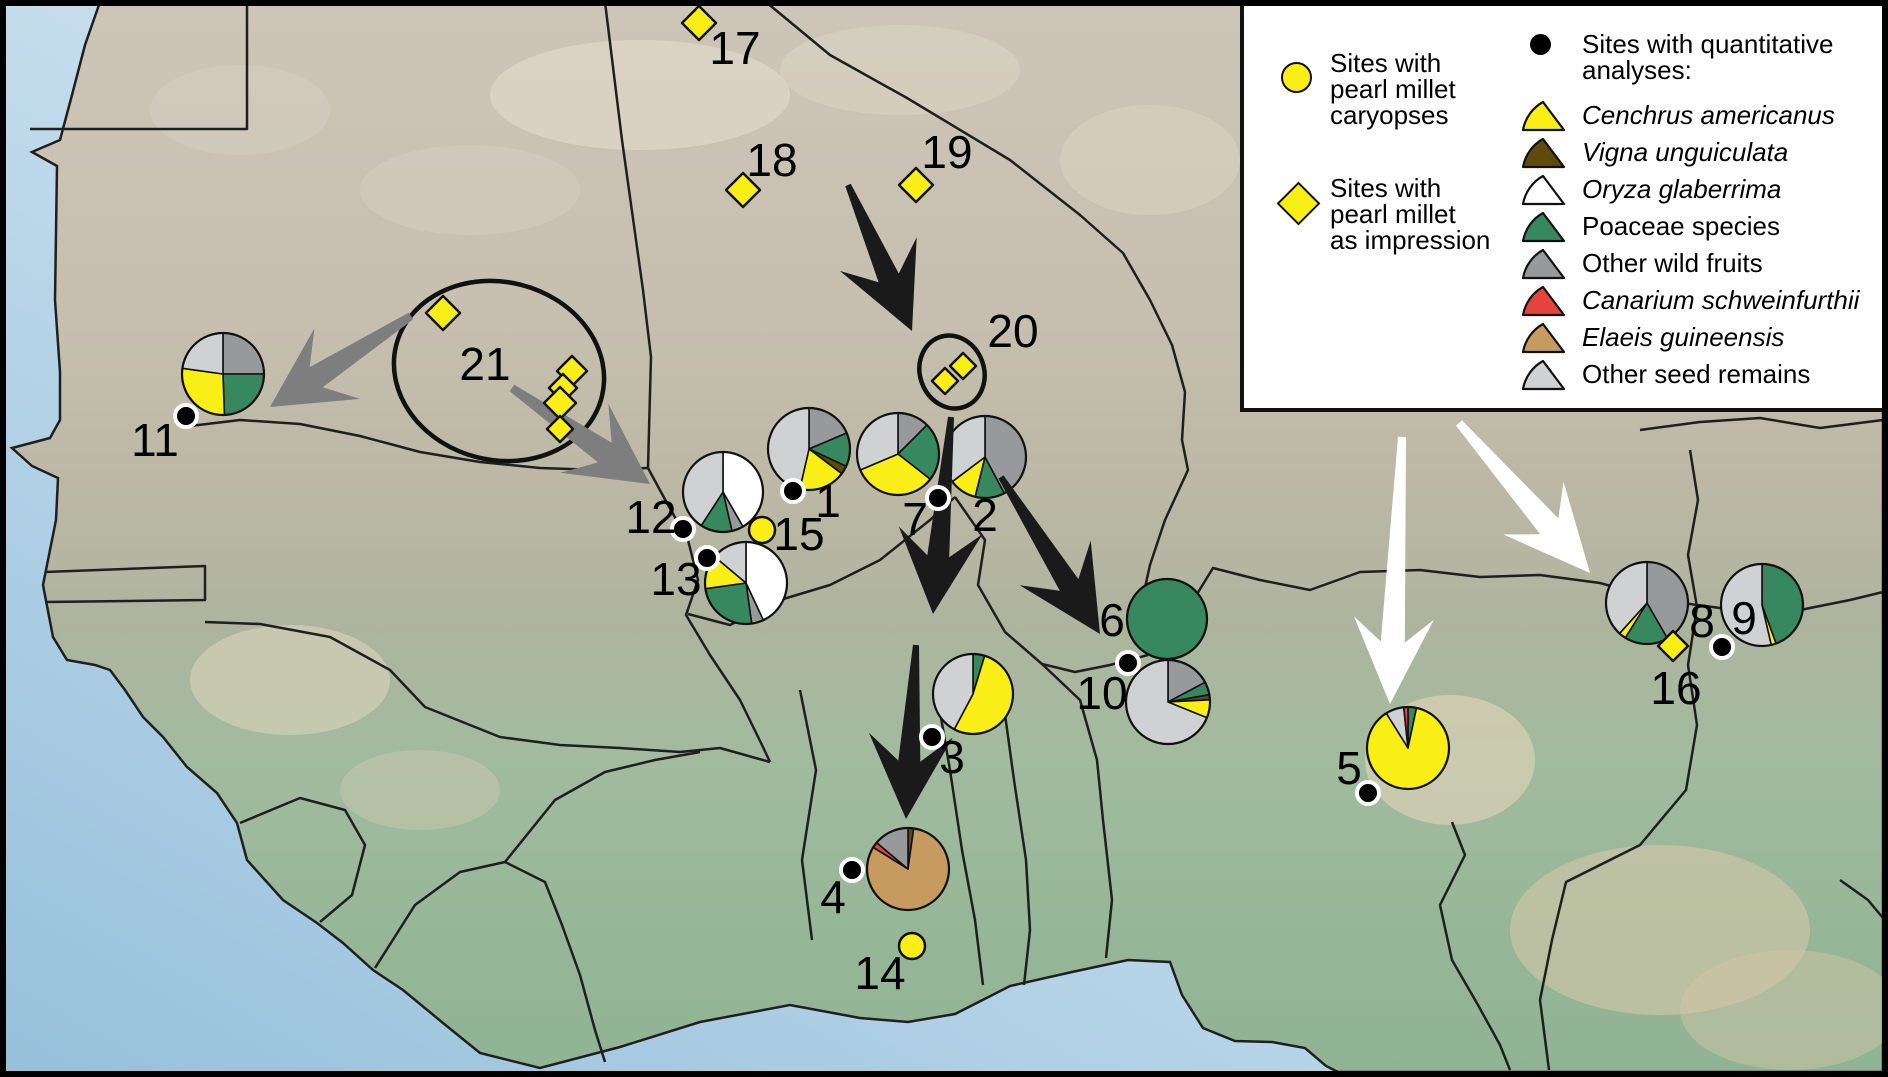 This screenshot has width=1888, height=1077. I want to click on taxa-legend-row: Oryza glaberrima, so click(1689, 189).